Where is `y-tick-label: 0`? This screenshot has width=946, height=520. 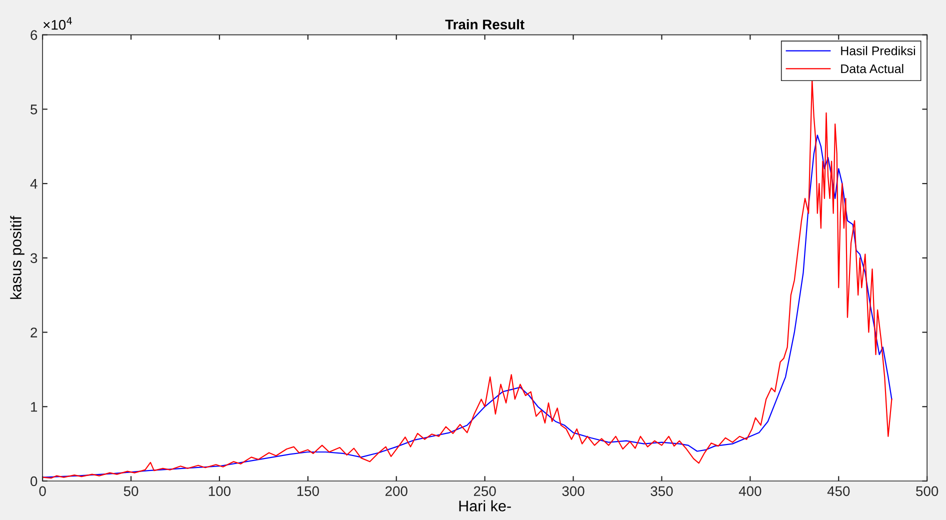 y-tick-label: 0 is located at coordinates (34, 481).